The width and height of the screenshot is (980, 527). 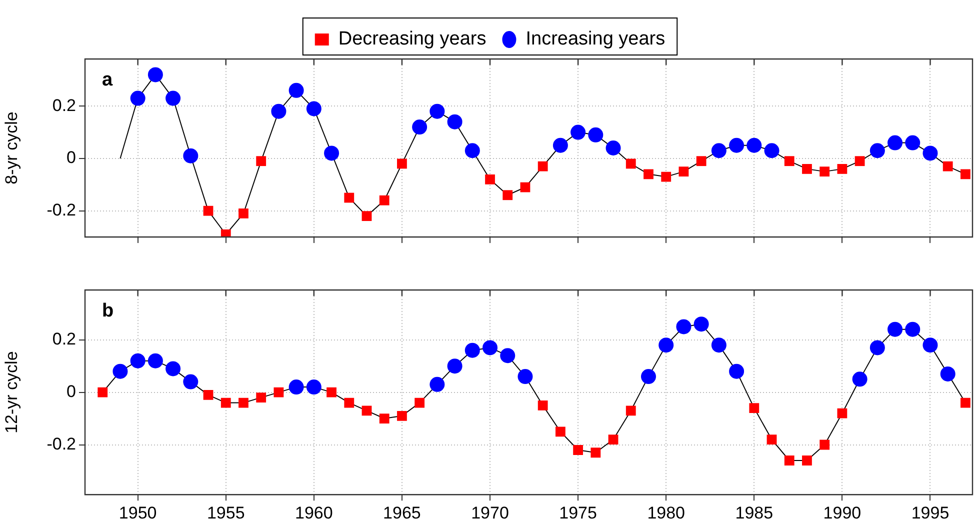 What do you see at coordinates (108, 311) in the screenshot?
I see `annotation: b` at bounding box center [108, 311].